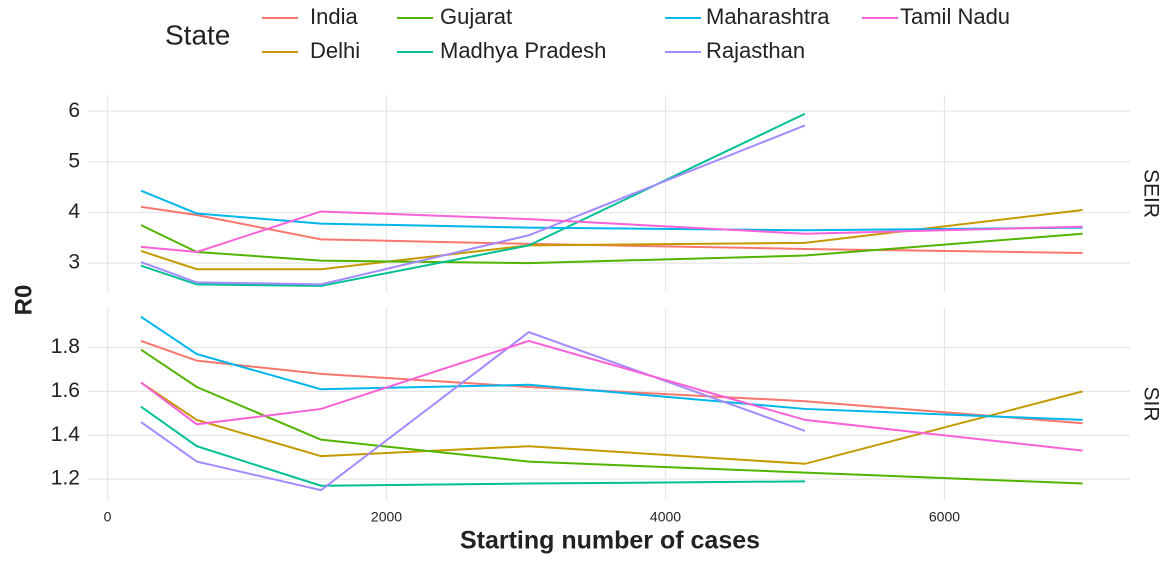 Image resolution: width=1171 pixels, height=561 pixels. I want to click on x-tick-label: 4000, so click(665, 517).